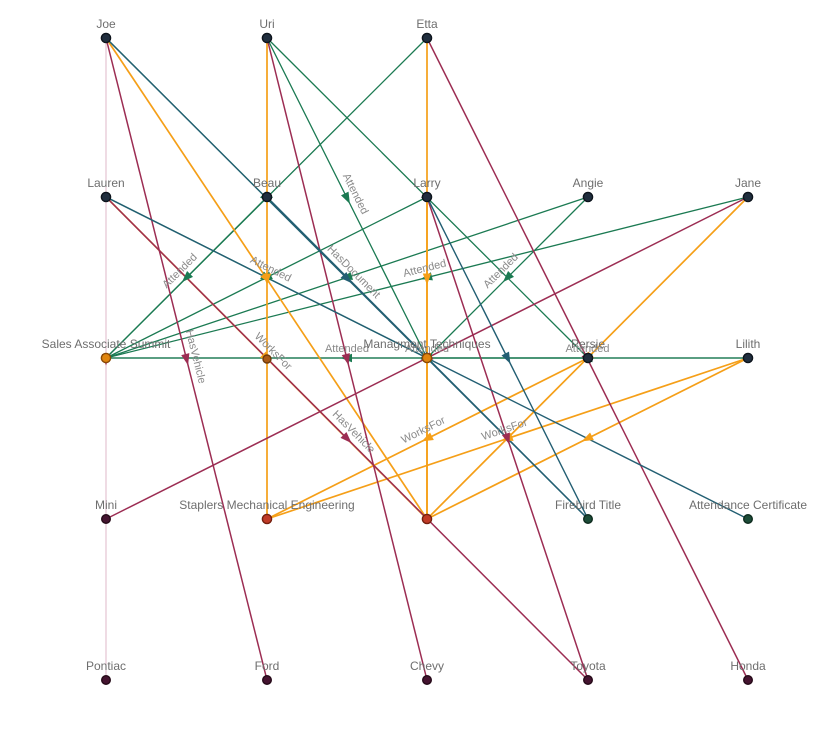 This screenshot has height=733, width=839. What do you see at coordinates (347, 349) in the screenshot?
I see `edge-label-edge-attended-persie-sas: Attended` at bounding box center [347, 349].